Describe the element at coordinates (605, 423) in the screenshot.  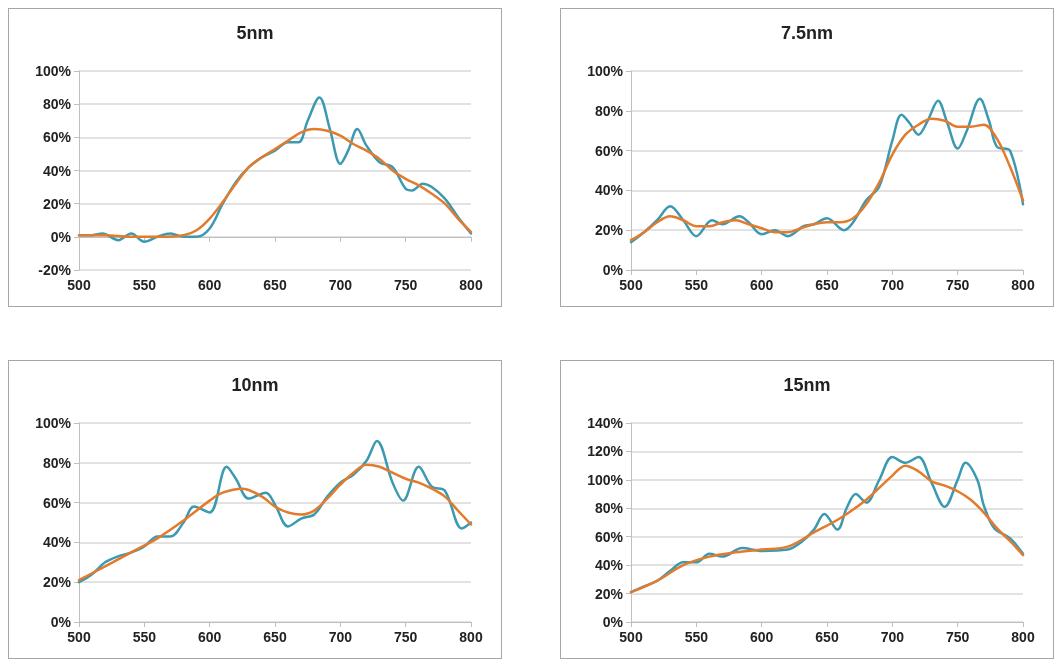
I see `y-tick-label: 140%` at that location.